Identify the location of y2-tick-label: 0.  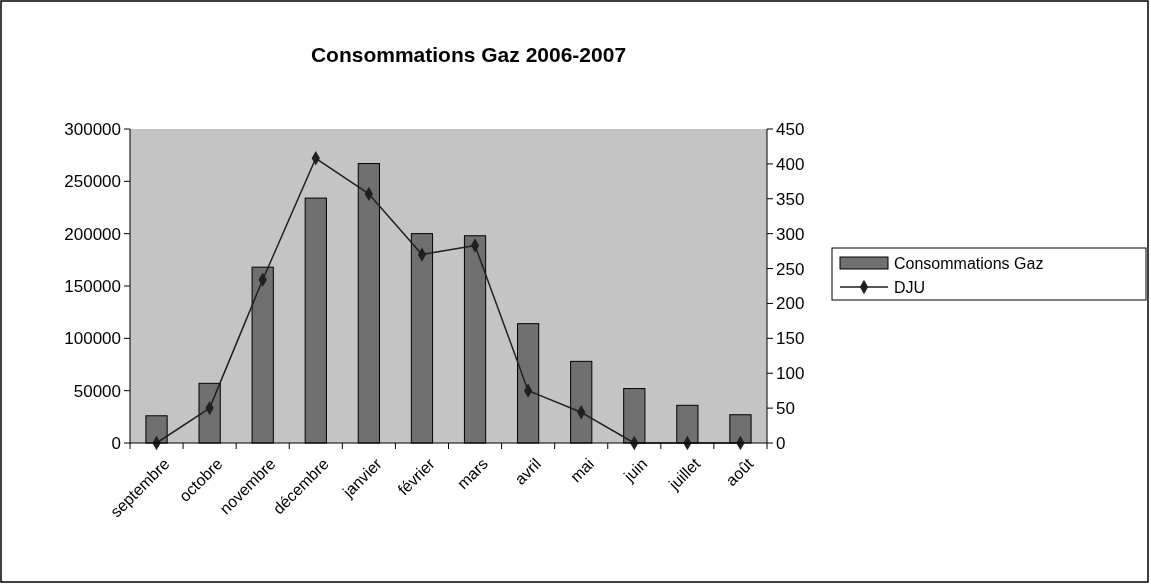
(781, 443).